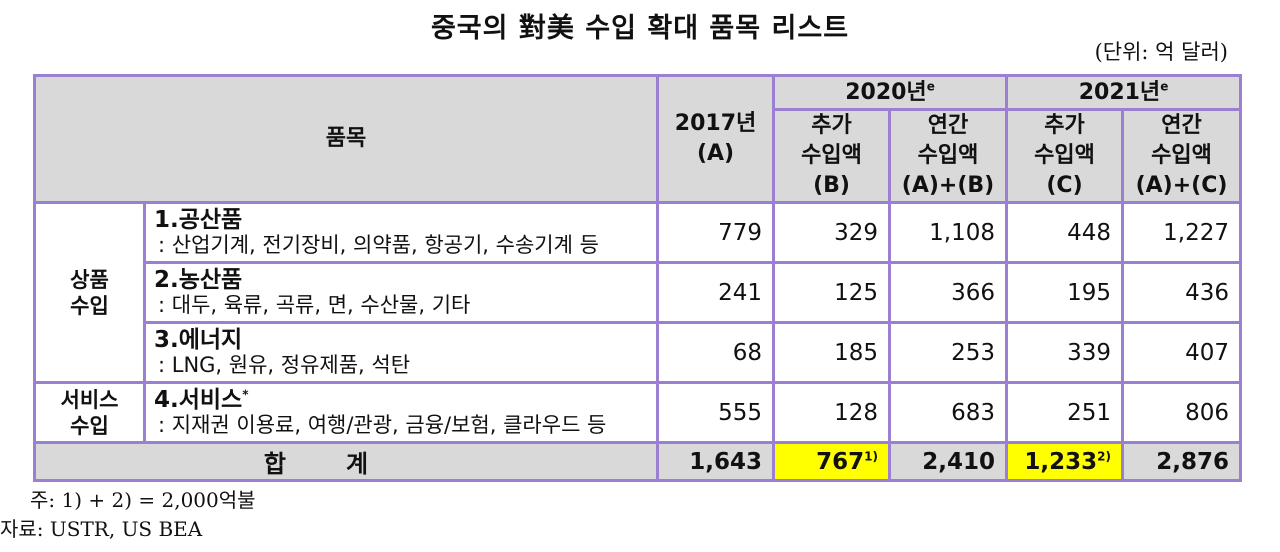  I want to click on value-annual-ab: 1,108, so click(948, 232).